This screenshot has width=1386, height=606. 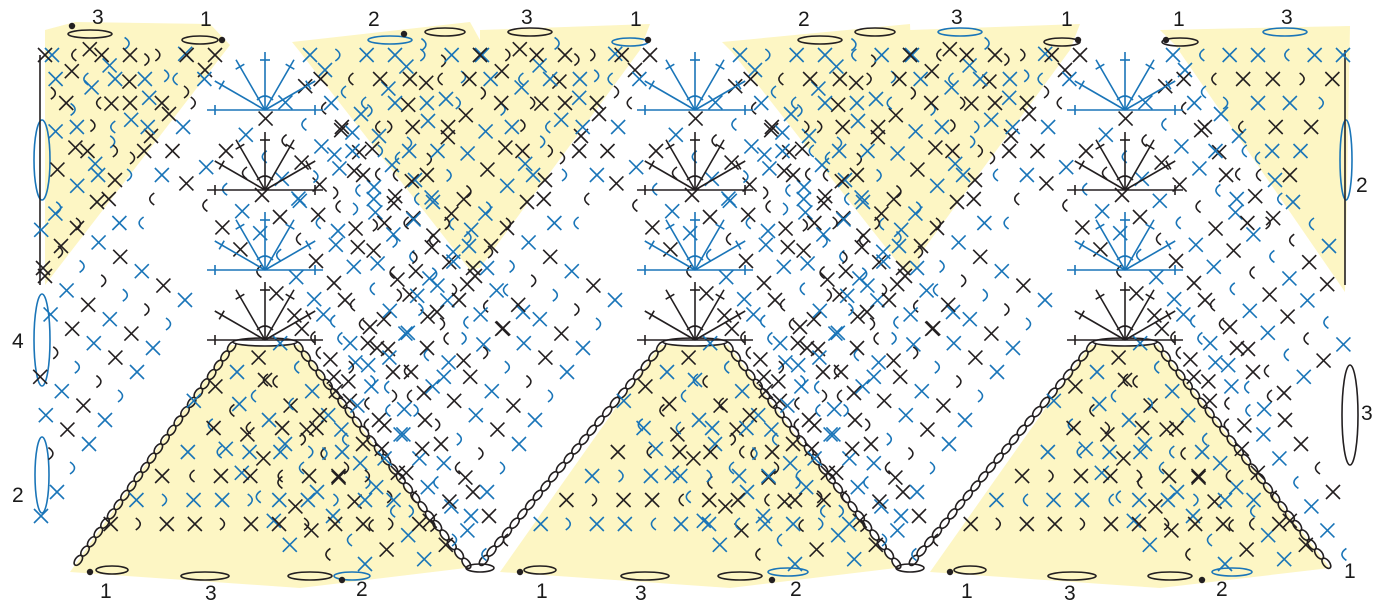 I want to click on start-point-dot, so click(x=404, y=34).